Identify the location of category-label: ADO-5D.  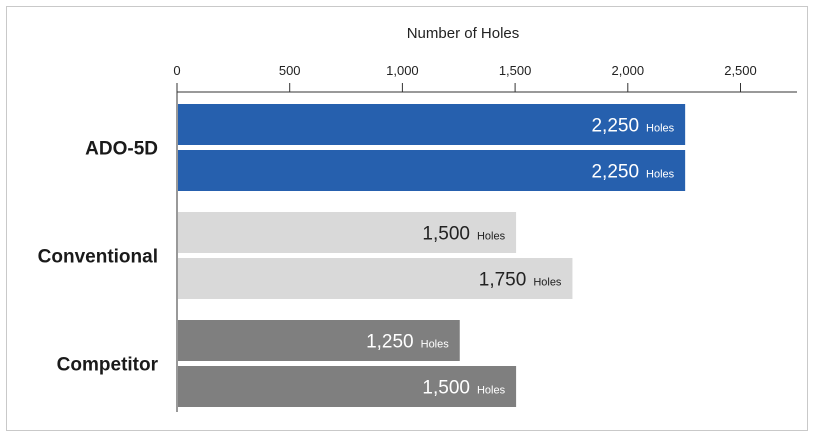
(121, 149).